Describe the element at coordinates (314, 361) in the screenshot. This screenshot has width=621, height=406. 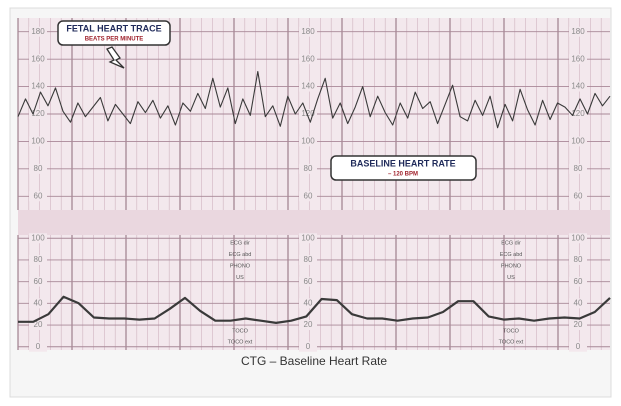
I see `caption: CTG – Baseline Heart Rate` at that location.